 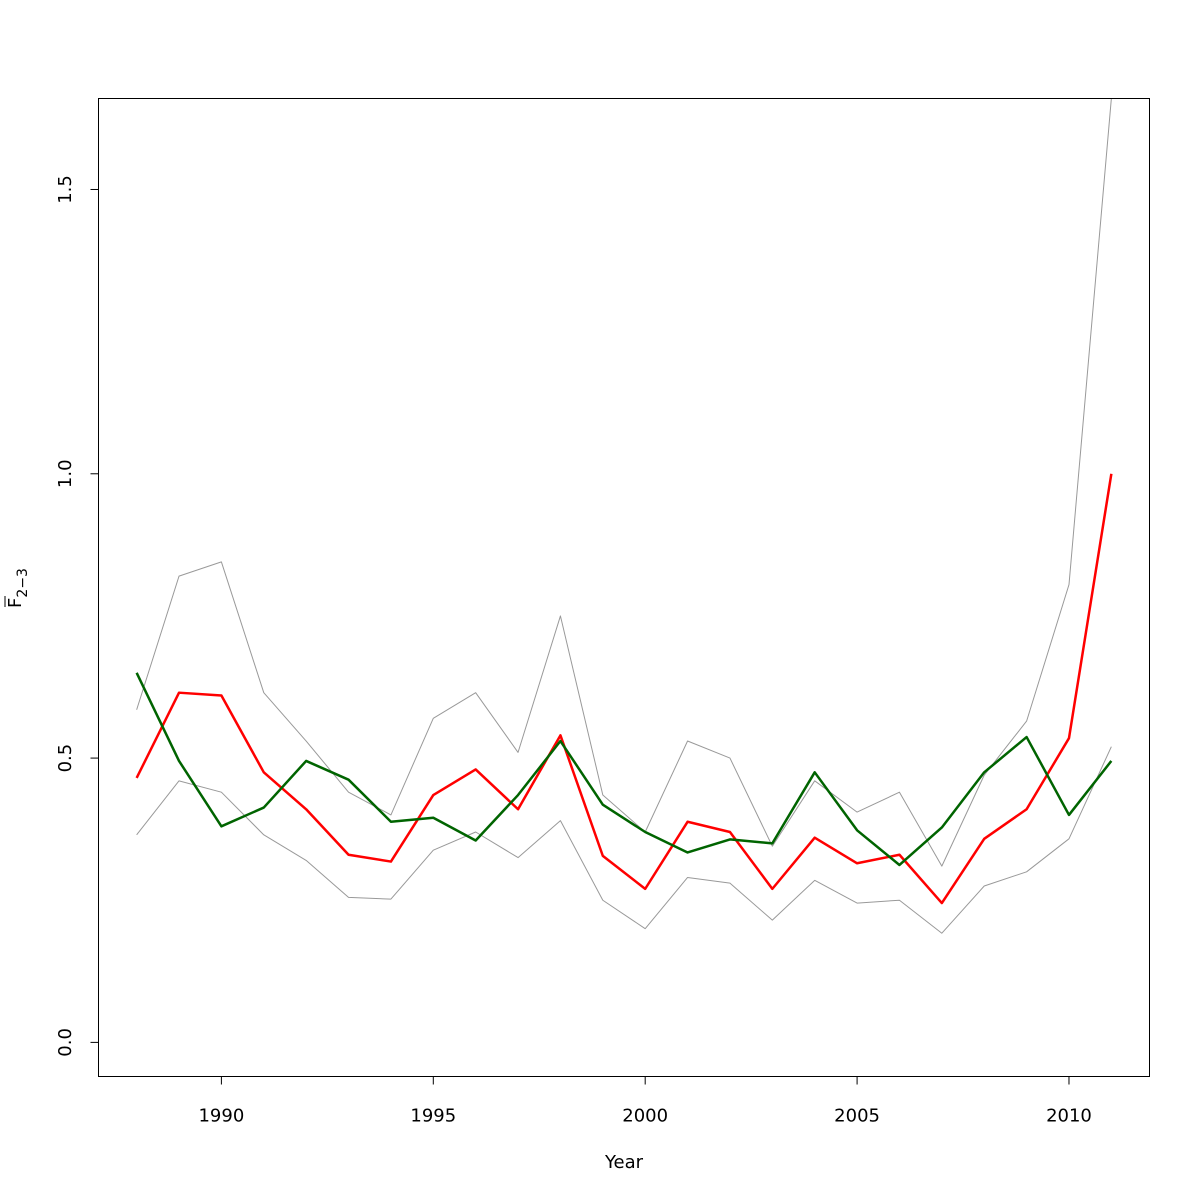 What do you see at coordinates (624, 1162) in the screenshot?
I see `x-axis-title: Year` at bounding box center [624, 1162].